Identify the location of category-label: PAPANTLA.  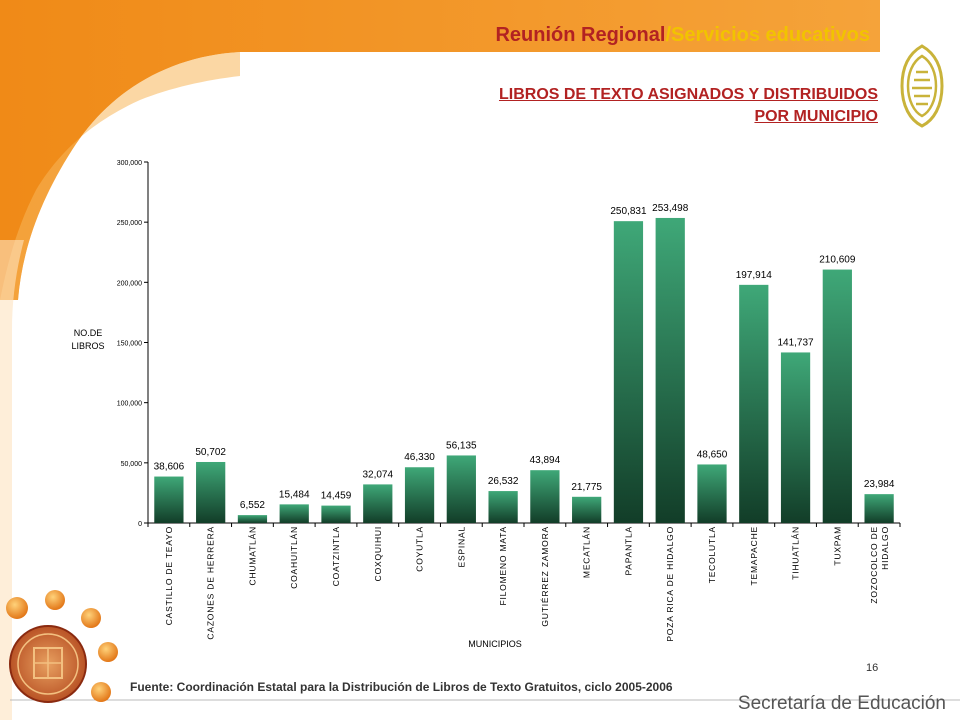
(628, 551).